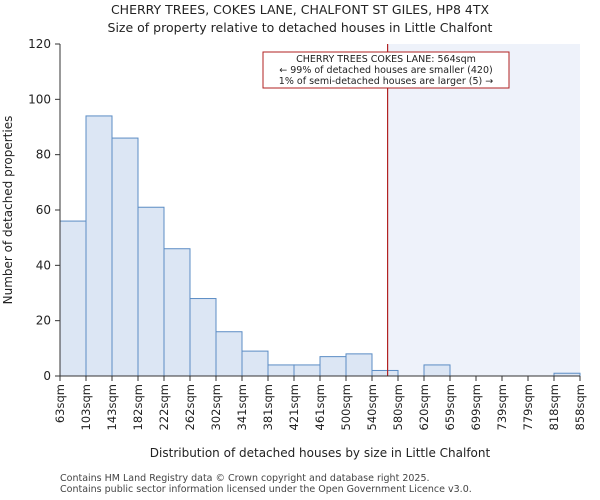 The height and width of the screenshot is (500, 600). What do you see at coordinates (554, 407) in the screenshot?
I see `x-tick-label: 818sqm` at bounding box center [554, 407].